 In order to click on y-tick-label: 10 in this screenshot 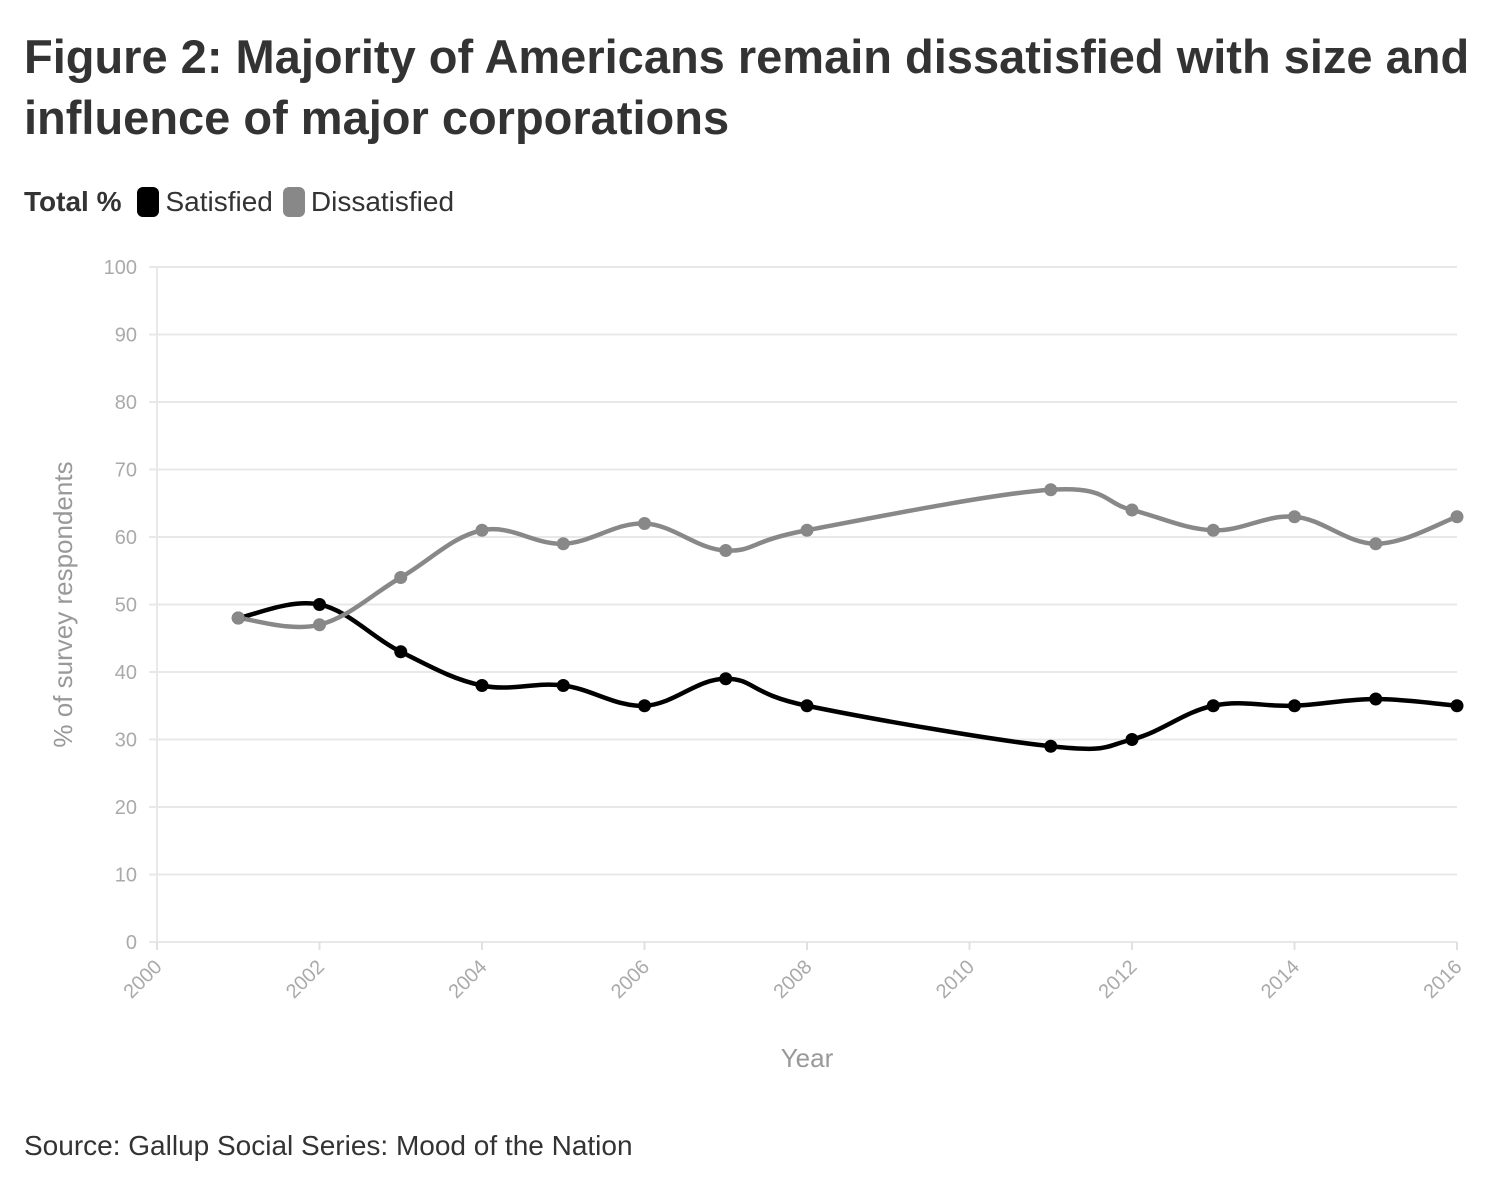, I will do `click(126, 876)`.